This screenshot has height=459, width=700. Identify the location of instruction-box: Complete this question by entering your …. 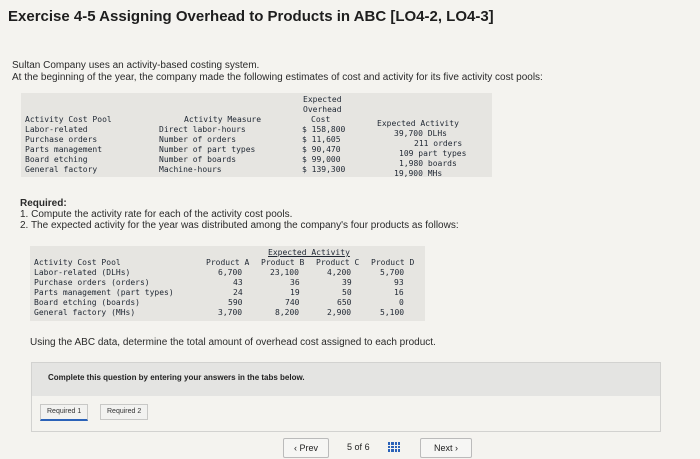
(346, 380).